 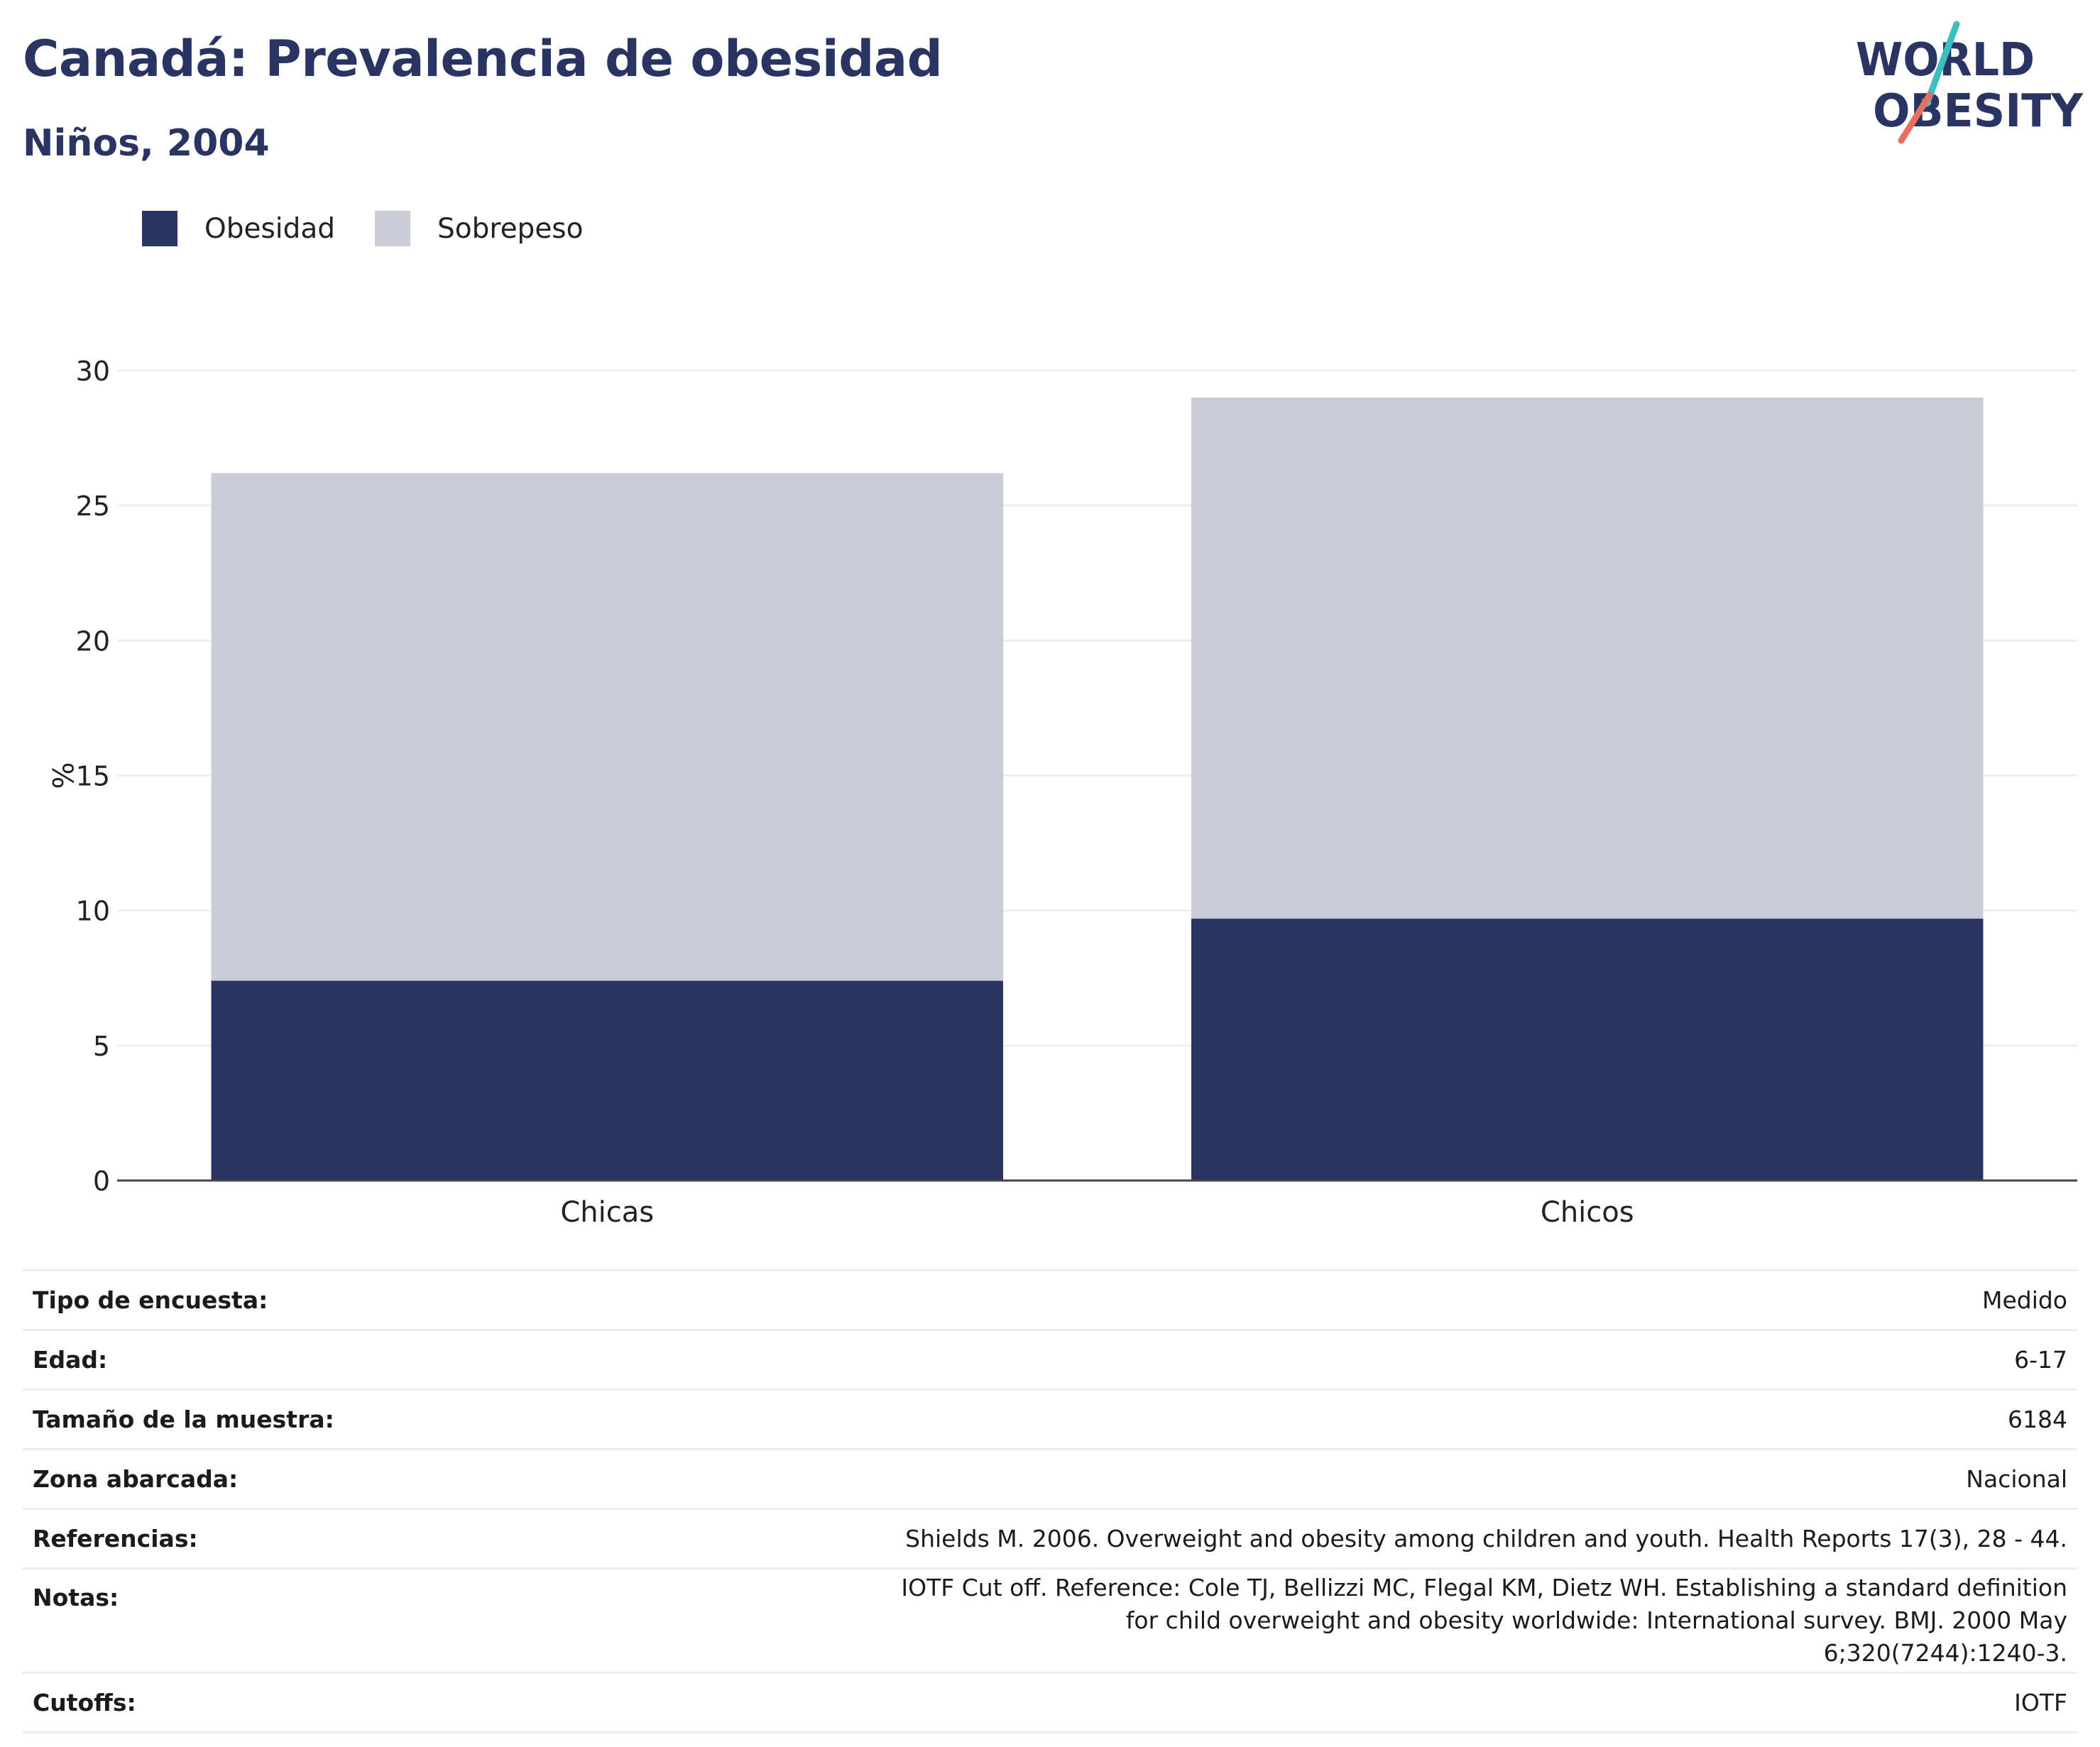 I want to click on info-label: Edad:, so click(x=70, y=1360).